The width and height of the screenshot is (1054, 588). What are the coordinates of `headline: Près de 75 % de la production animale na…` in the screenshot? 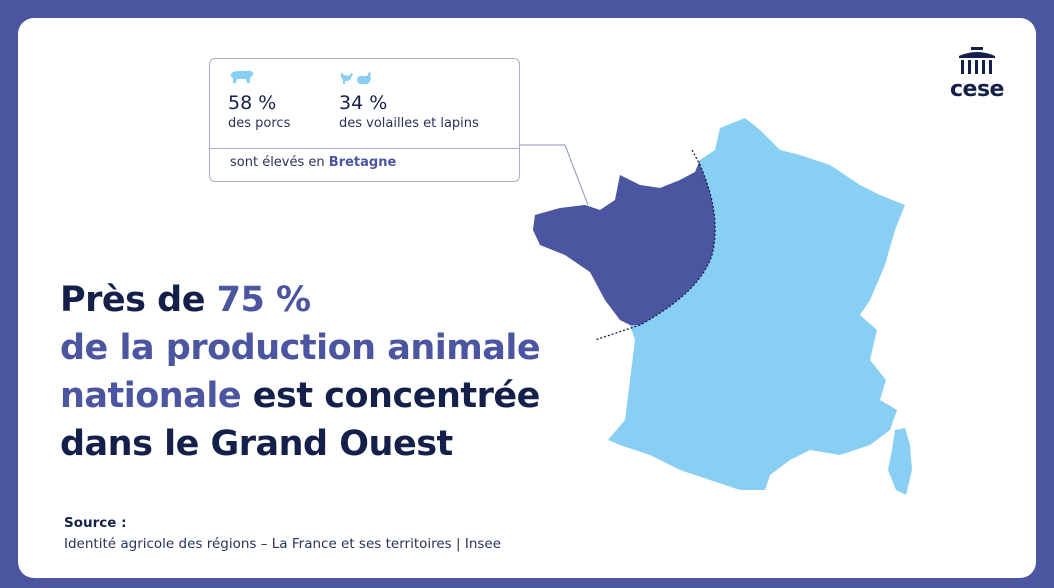 It's located at (300, 372).